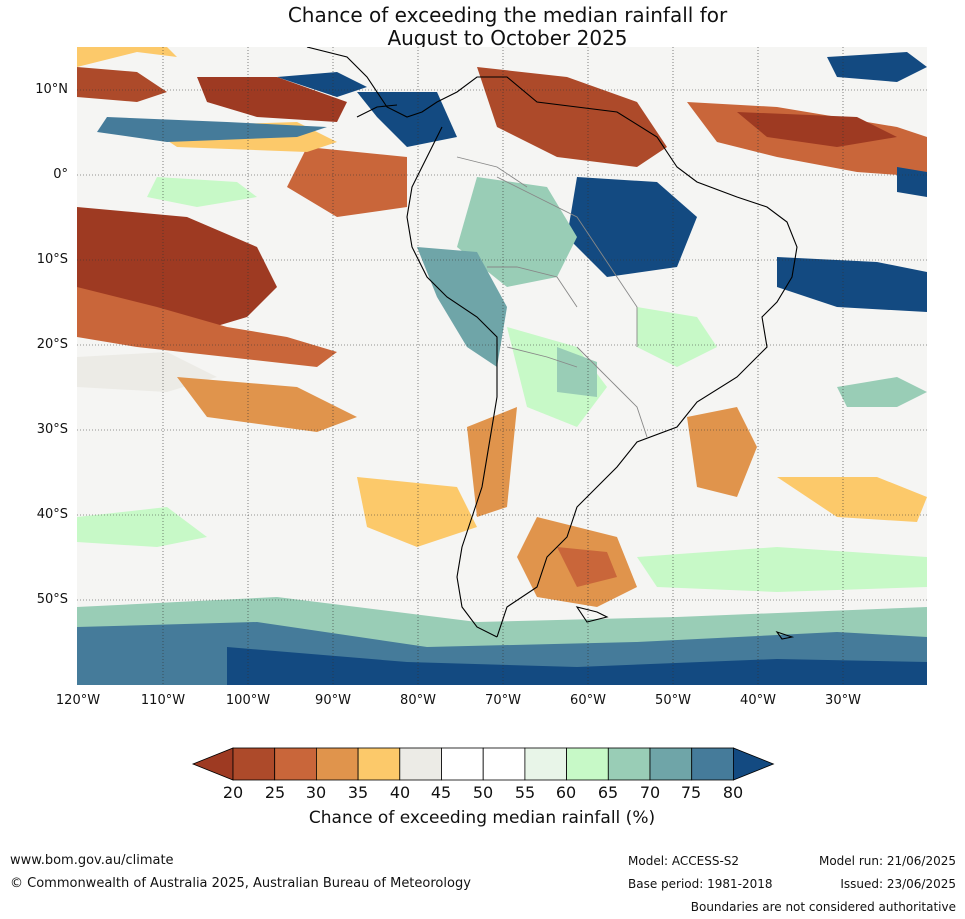  What do you see at coordinates (248, 700) in the screenshot?
I see `lon-label-100w: 100°W` at bounding box center [248, 700].